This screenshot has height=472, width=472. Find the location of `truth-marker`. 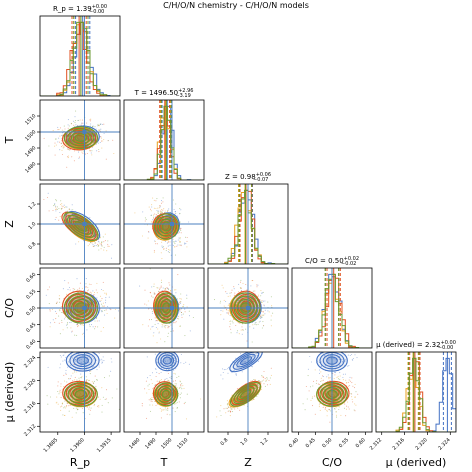

truth-marker is located at coordinates (84, 308).